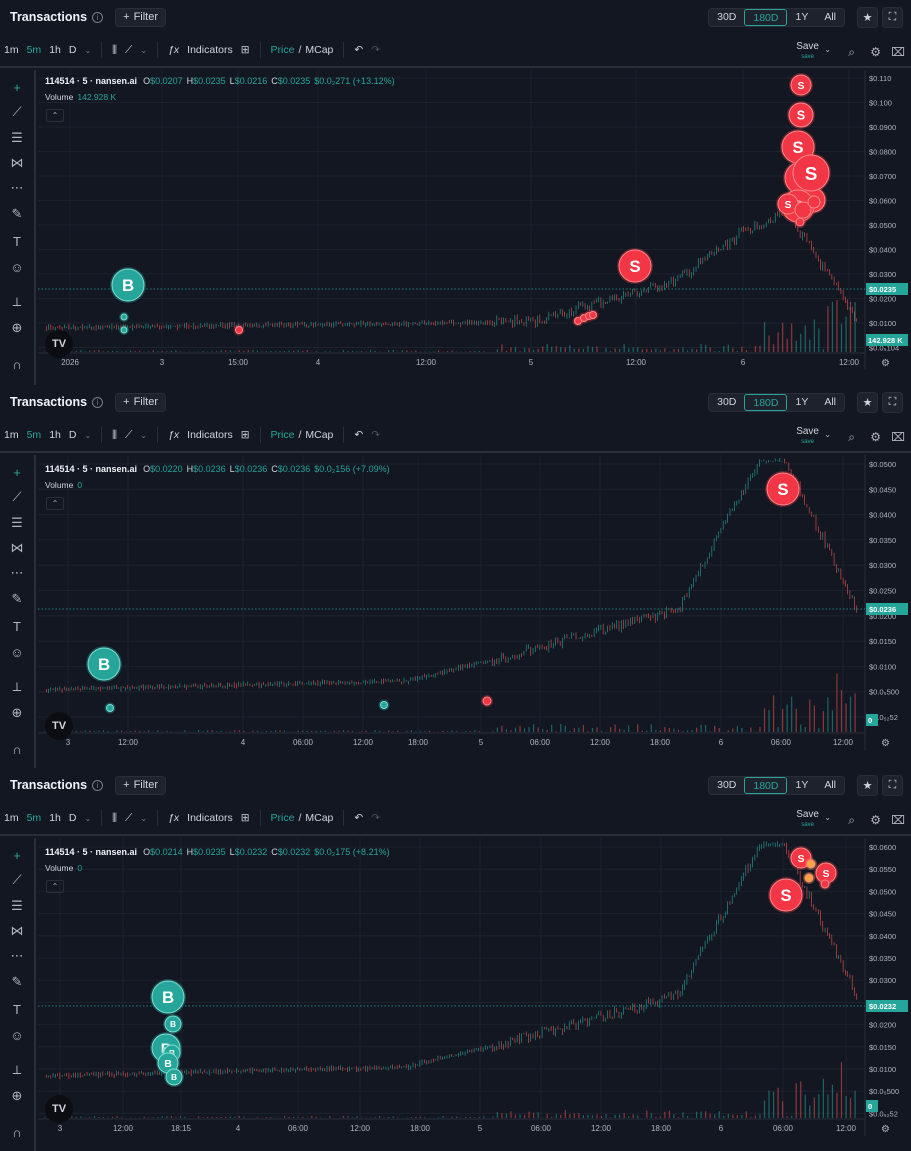 Image resolution: width=911 pixels, height=1151 pixels. I want to click on star-icon: ★, so click(867, 785).